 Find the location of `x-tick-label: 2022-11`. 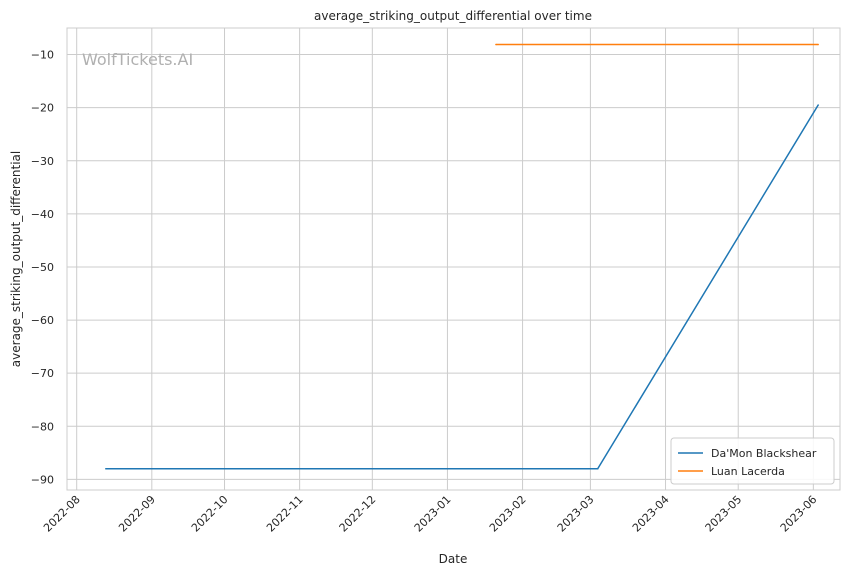

x-tick-label: 2022-11 is located at coordinates (285, 514).